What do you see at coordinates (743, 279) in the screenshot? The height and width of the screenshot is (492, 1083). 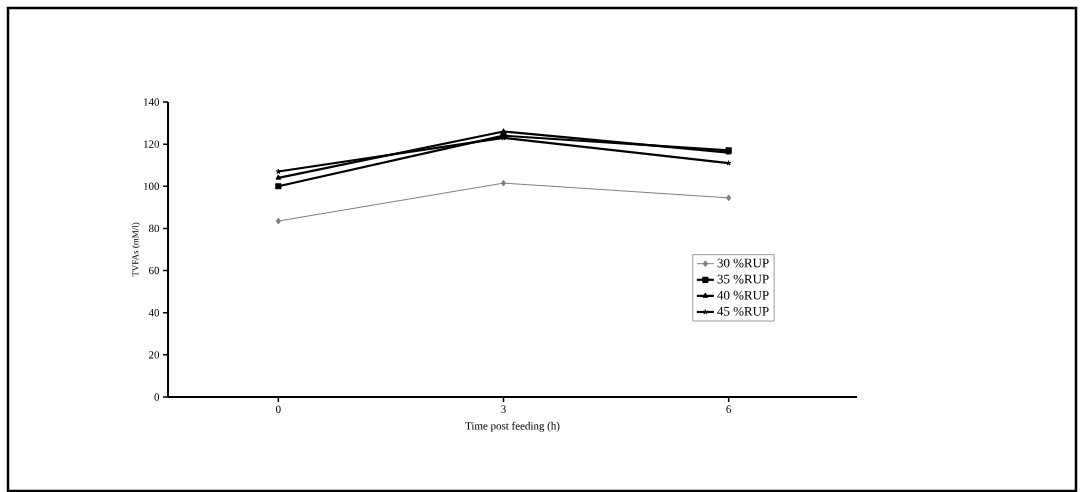 I see `legend-label: 35 %RUP` at bounding box center [743, 279].